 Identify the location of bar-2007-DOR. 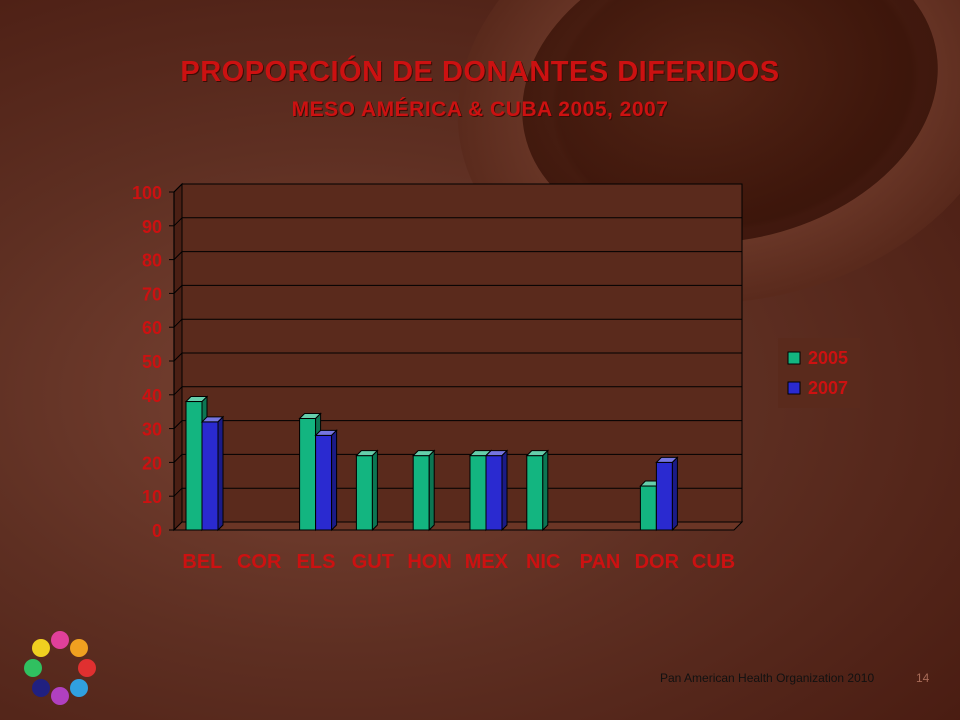
(664, 496).